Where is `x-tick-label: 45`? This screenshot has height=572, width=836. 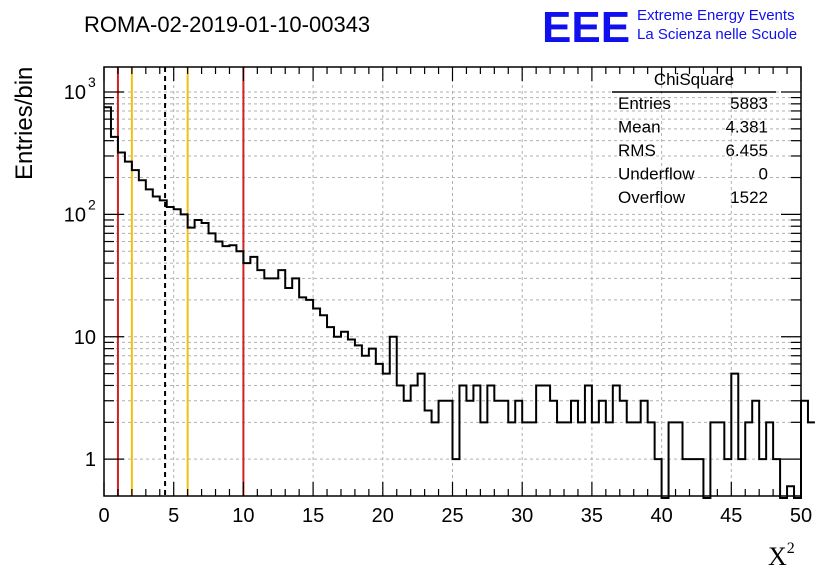 x-tick-label: 45 is located at coordinates (731, 516).